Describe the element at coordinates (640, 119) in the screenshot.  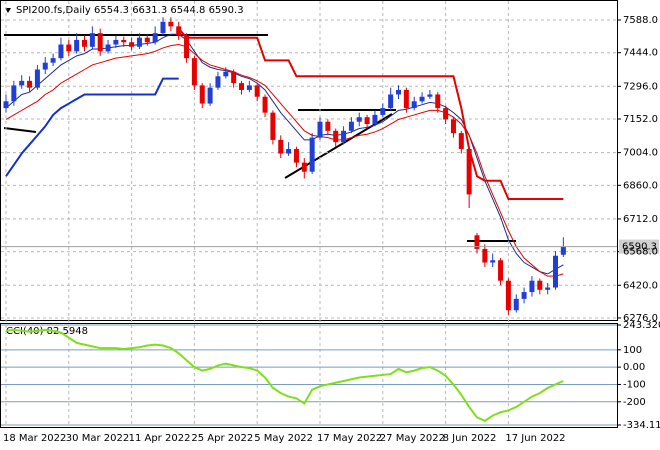
I see `y-tick-label: 7152.0` at that location.